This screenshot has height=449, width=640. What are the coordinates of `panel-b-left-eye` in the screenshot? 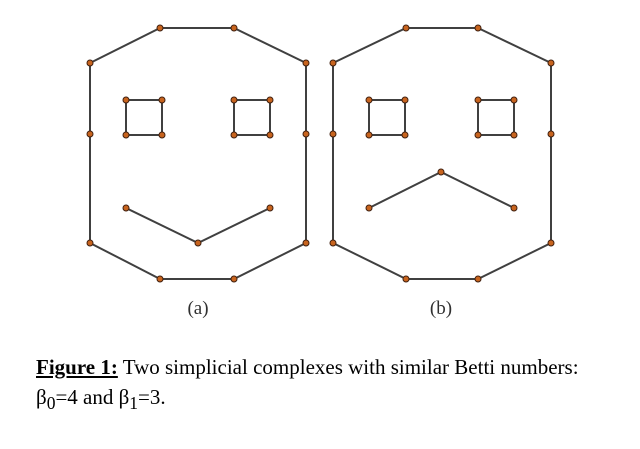 It's located at (387, 117).